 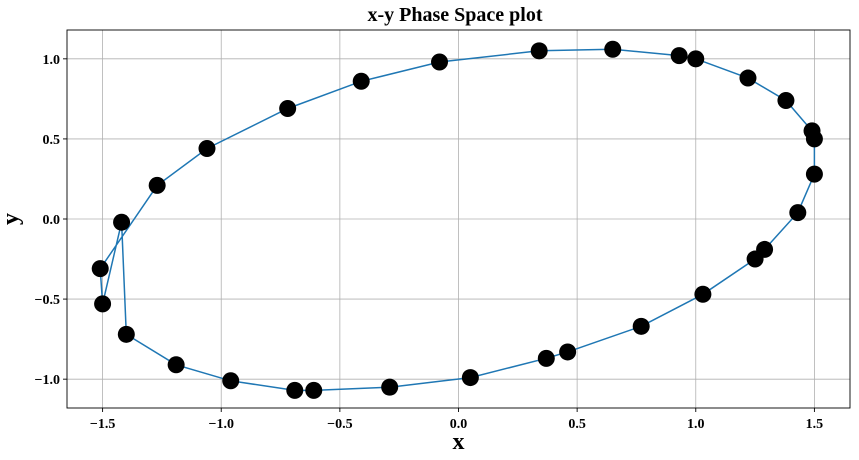 What do you see at coordinates (12, 219) in the screenshot?
I see `y-axis-label: y` at bounding box center [12, 219].